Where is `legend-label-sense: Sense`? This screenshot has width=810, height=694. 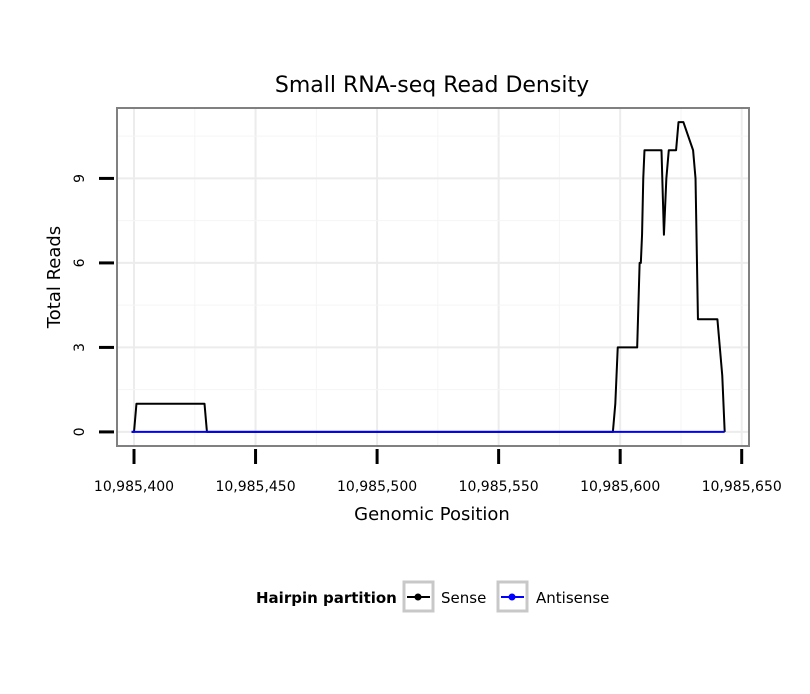 legend-label-sense: Sense is located at coordinates (463, 598).